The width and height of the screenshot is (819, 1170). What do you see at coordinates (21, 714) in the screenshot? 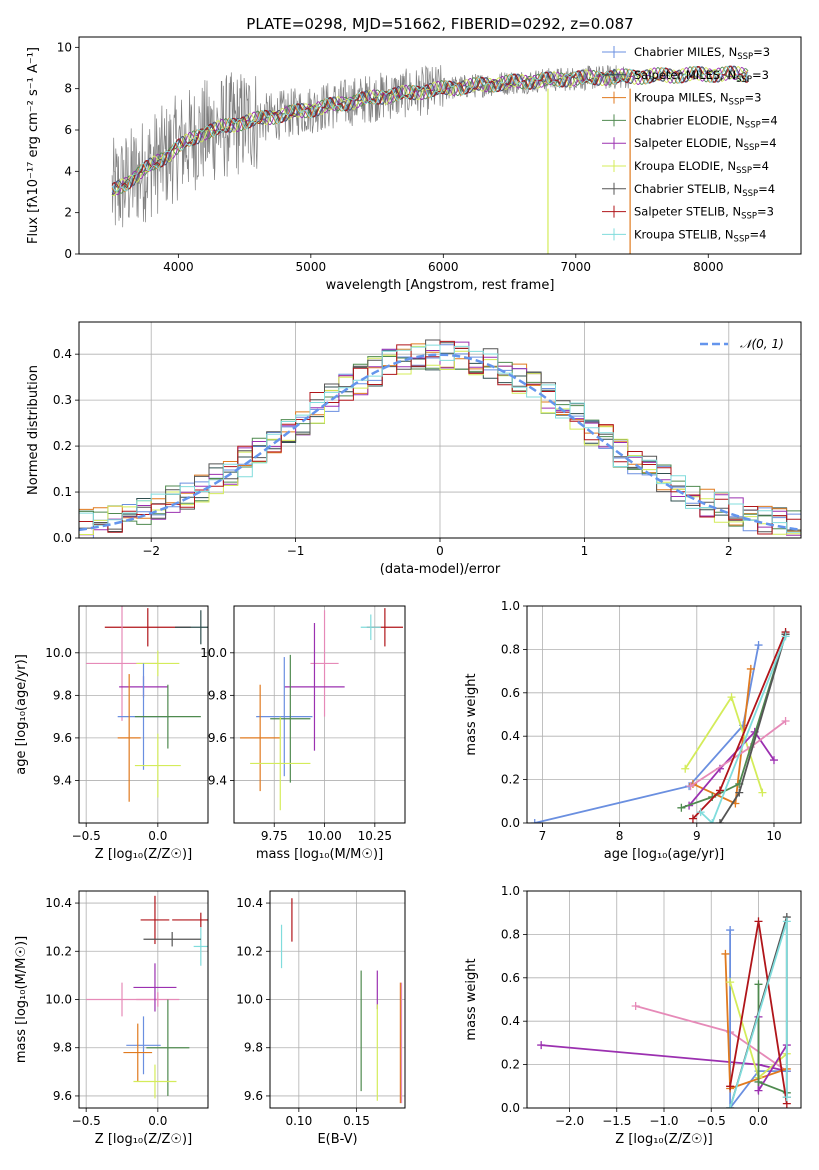
I see `y-axis-label: age [log₁₀(age/yr)]` at bounding box center [21, 714].